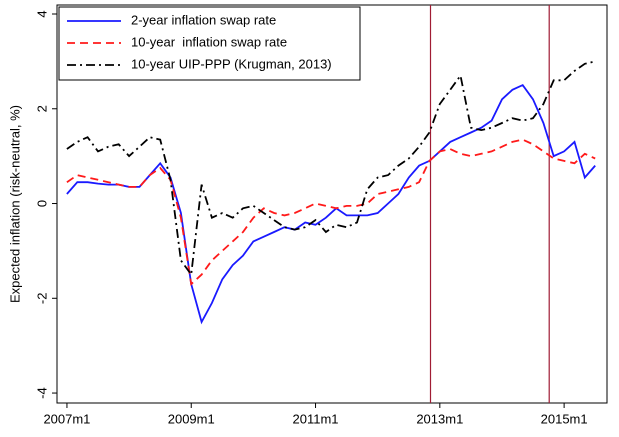  I want to click on y-axis-label: Expected inflation (risk-neutral, %), so click(14, 204).